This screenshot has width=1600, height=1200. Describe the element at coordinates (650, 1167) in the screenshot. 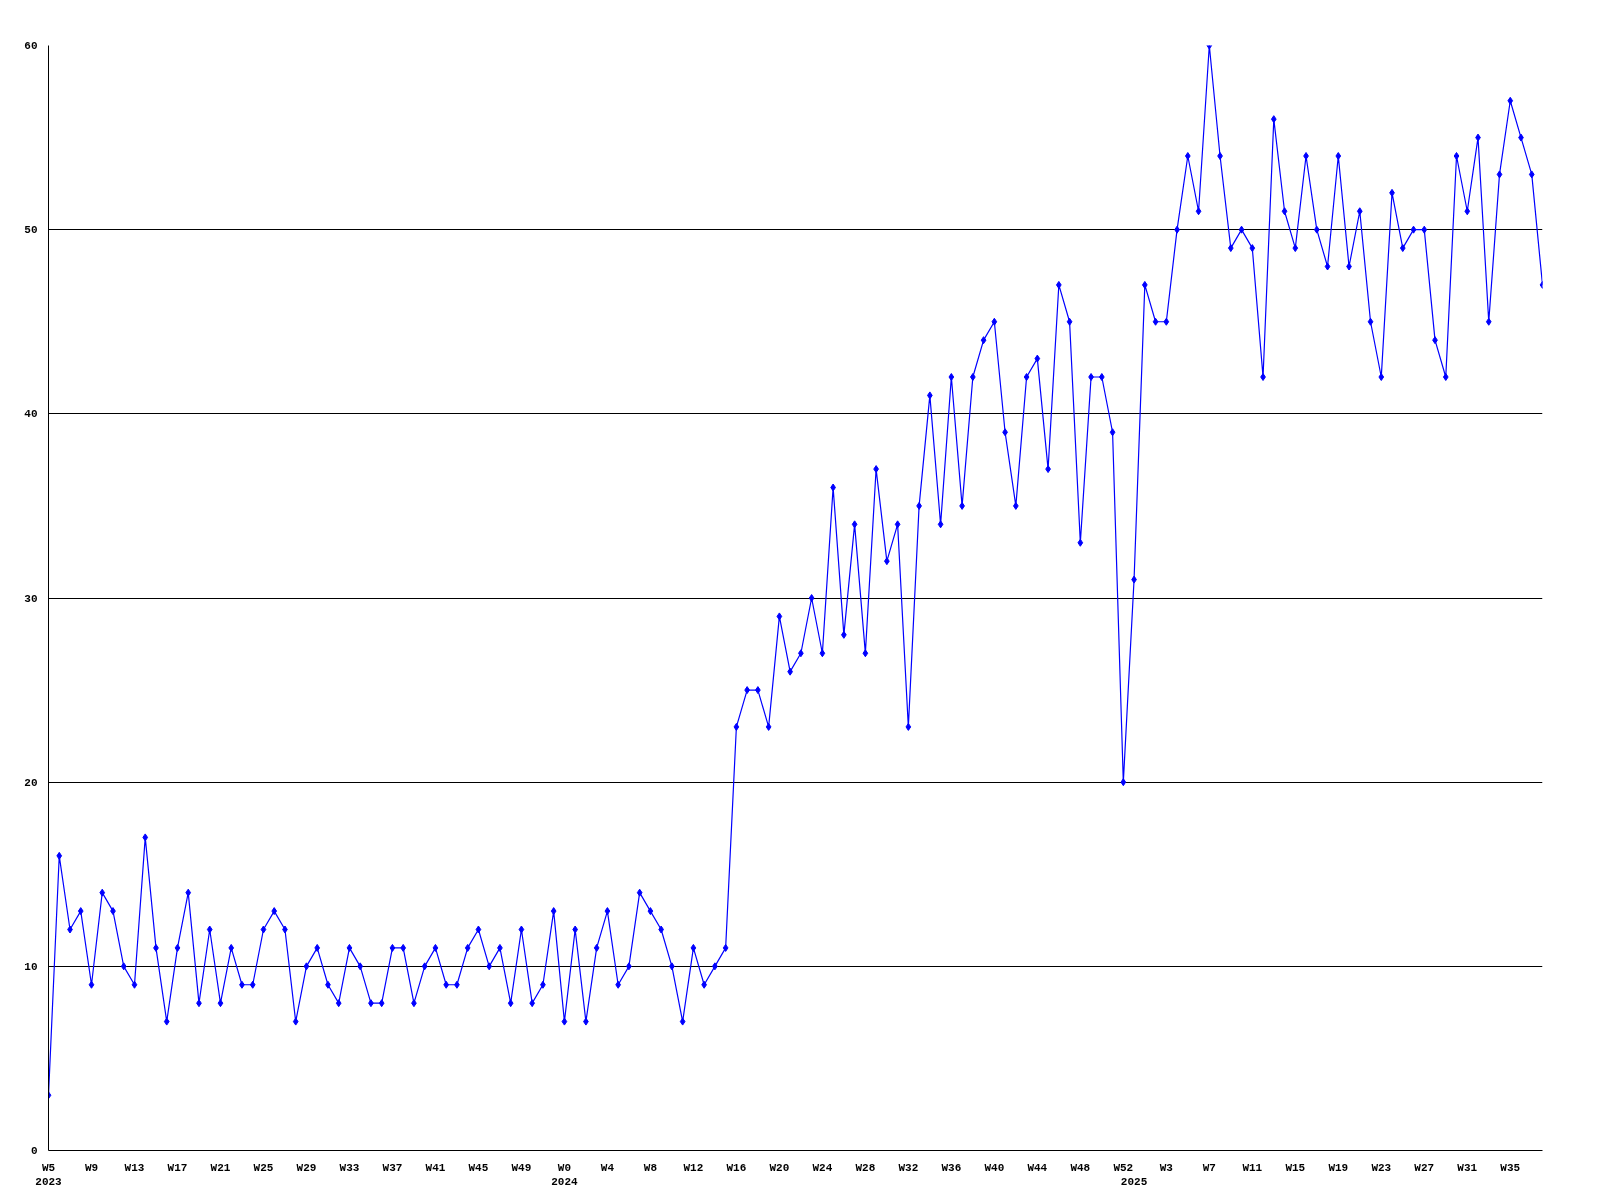

I see `x-tick-label: W8` at that location.